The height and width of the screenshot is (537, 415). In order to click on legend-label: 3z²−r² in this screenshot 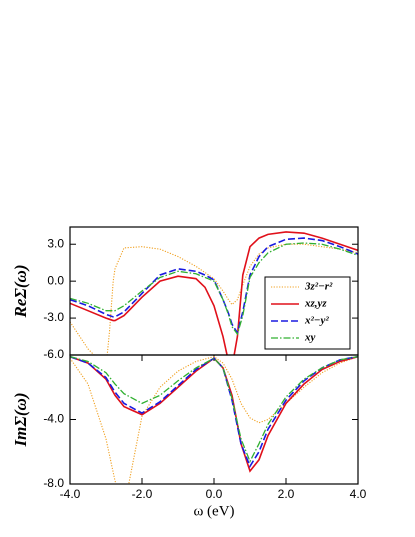, I will do `click(318, 287)`.